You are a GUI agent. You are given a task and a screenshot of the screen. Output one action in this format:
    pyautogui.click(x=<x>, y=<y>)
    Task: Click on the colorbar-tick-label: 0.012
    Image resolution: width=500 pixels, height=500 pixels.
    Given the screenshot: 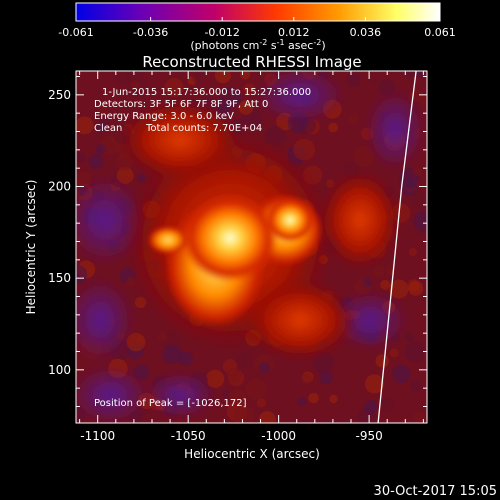 What is the action you would take?
    pyautogui.click(x=294, y=32)
    